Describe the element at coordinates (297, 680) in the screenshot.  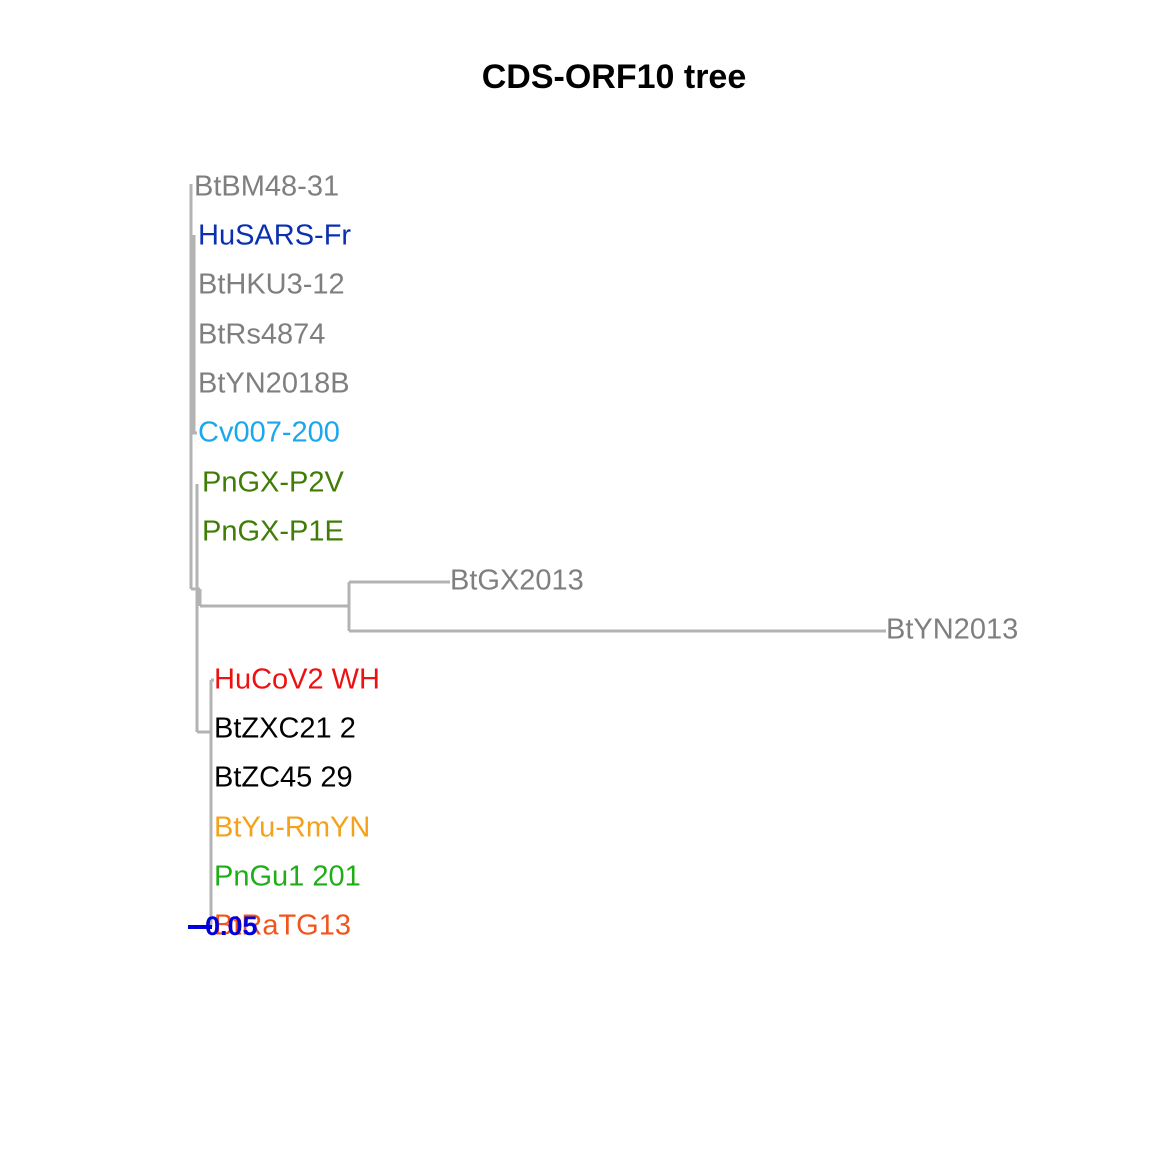
I see `tip-label: HuCoV2 WH` at that location.